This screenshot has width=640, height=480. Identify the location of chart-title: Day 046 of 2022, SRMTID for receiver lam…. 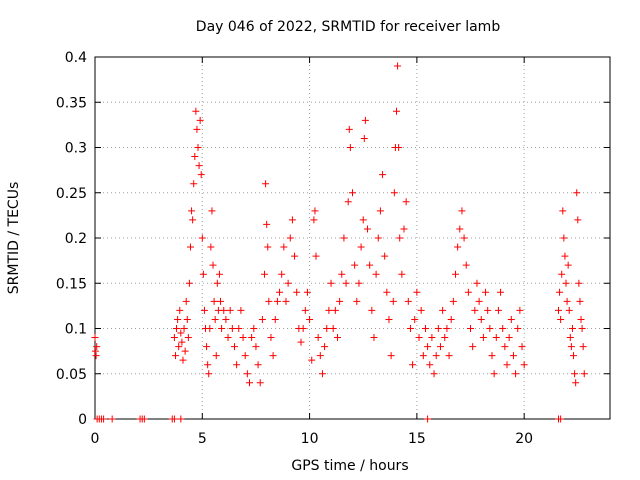
(348, 27).